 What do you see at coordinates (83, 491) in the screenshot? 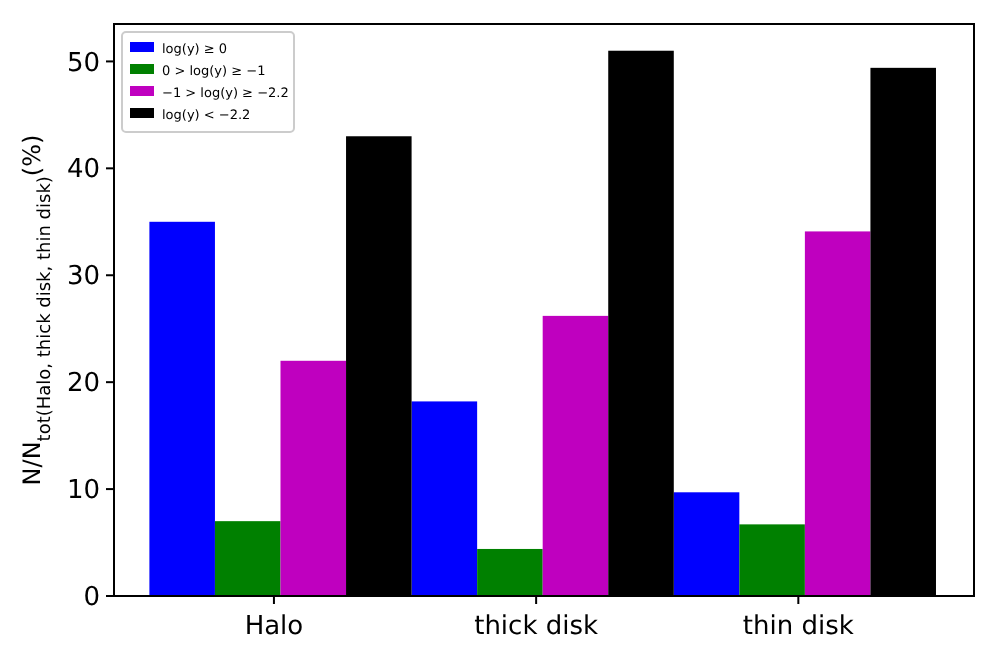
I see `y-tick-label: 10` at bounding box center [83, 491].